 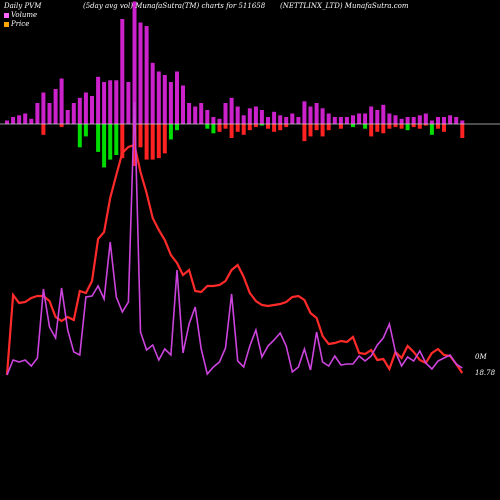 I want to click on legend-price-swatch, so click(x=6, y=24).